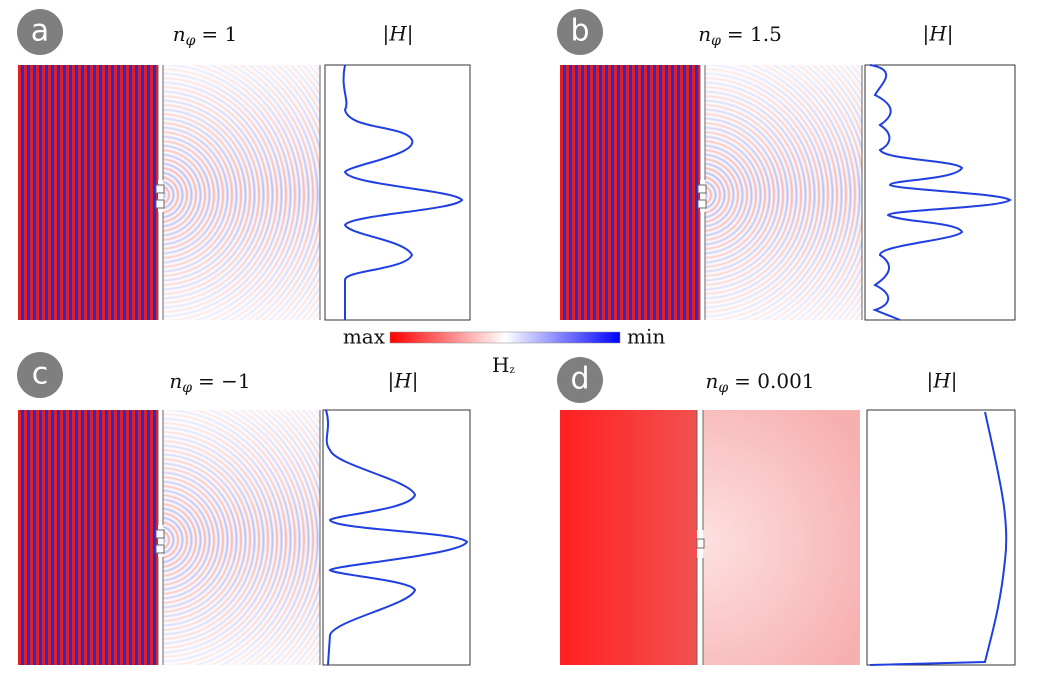 The height and width of the screenshot is (688, 1062). I want to click on colorbar-gradient, so click(505, 337).